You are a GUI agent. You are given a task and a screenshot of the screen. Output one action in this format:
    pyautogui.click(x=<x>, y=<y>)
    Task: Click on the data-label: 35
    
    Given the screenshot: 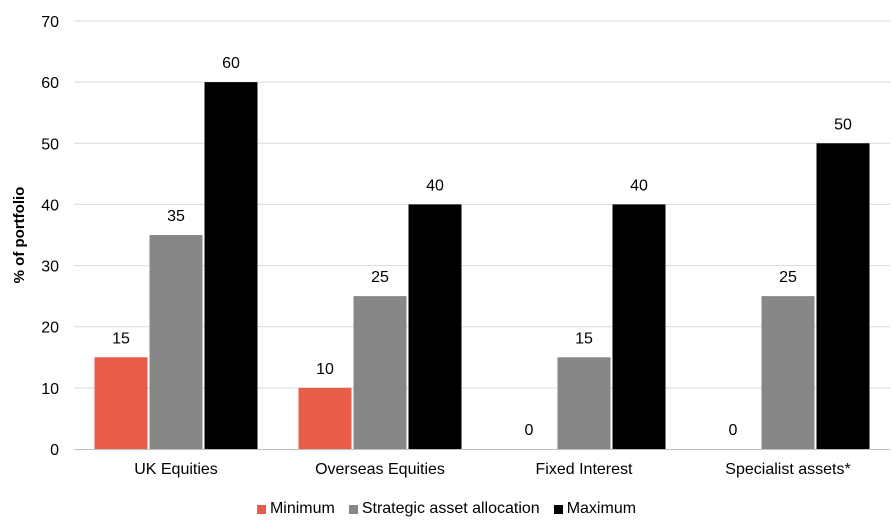 What is the action you would take?
    pyautogui.click(x=176, y=216)
    